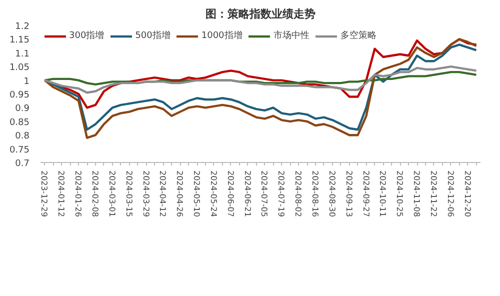 This screenshot has width=500, height=296. I want to click on legend-label: 多空策略, so click(358, 36).